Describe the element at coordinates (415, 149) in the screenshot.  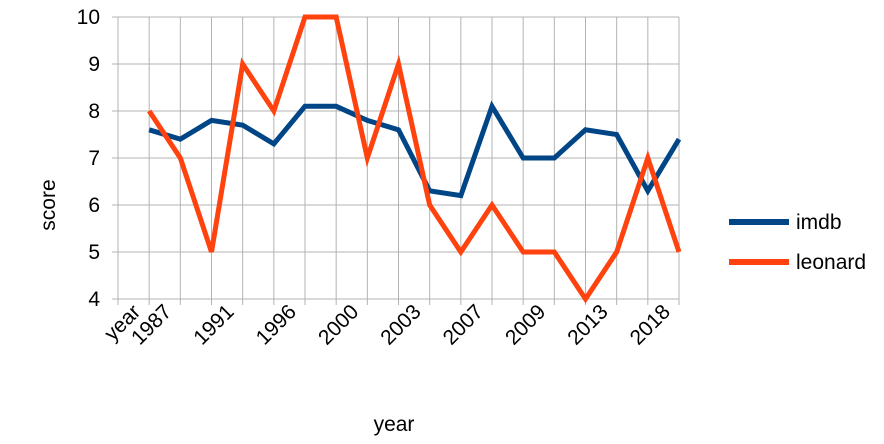
I see `series-line-imdb` at that location.